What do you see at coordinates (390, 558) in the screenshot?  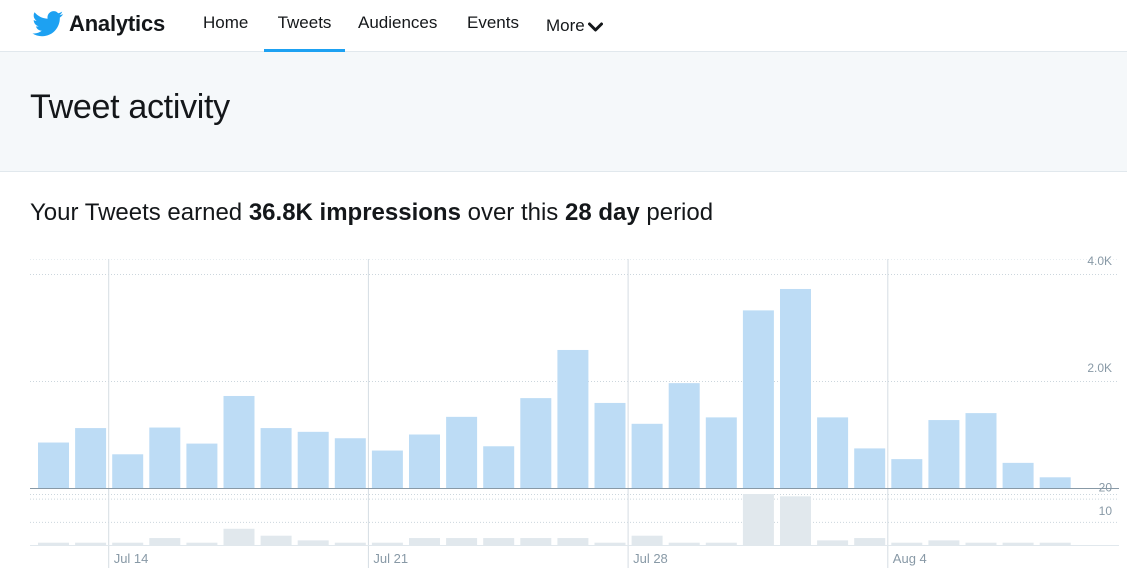 I see `x-tick-label-1: Jul 21` at bounding box center [390, 558].